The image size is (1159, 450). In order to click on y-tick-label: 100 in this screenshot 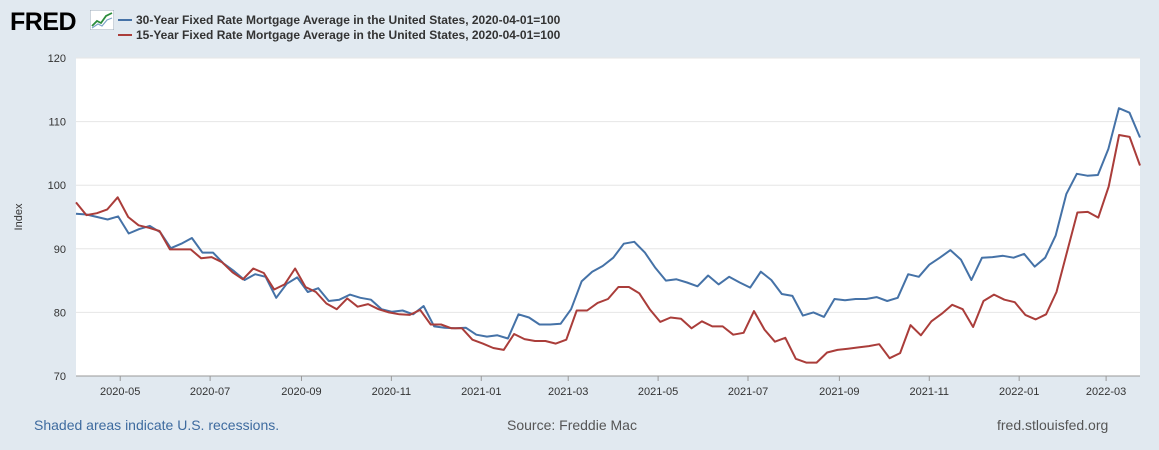, I will do `click(57, 186)`.